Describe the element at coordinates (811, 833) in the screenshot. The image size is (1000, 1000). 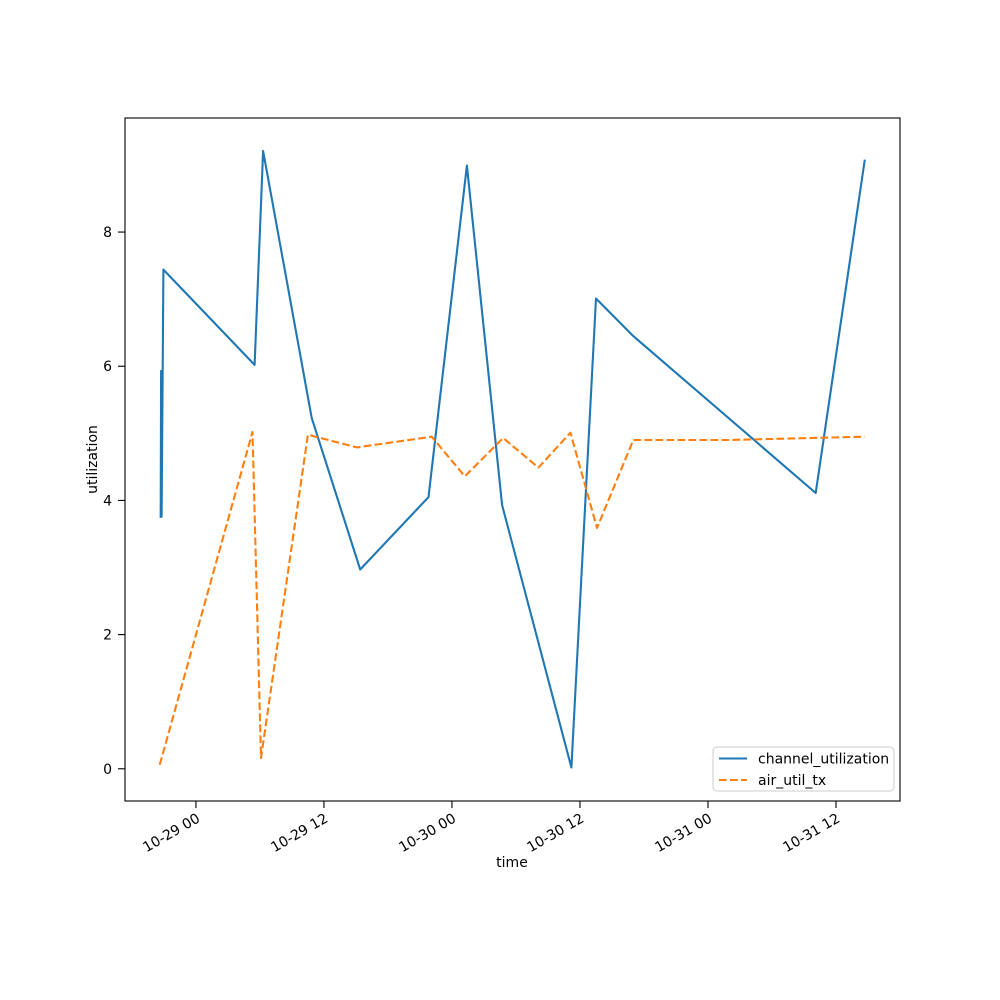
I see `x-tick-label: 10-31 12` at that location.